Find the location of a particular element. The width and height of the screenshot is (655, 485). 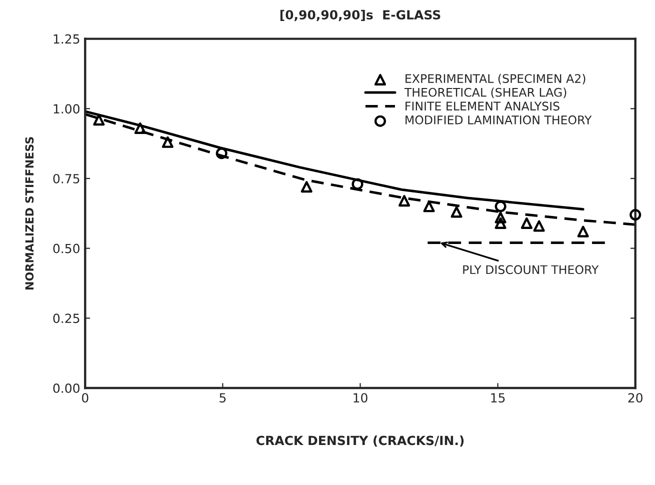

x-tick-label: 5 is located at coordinates (223, 398).